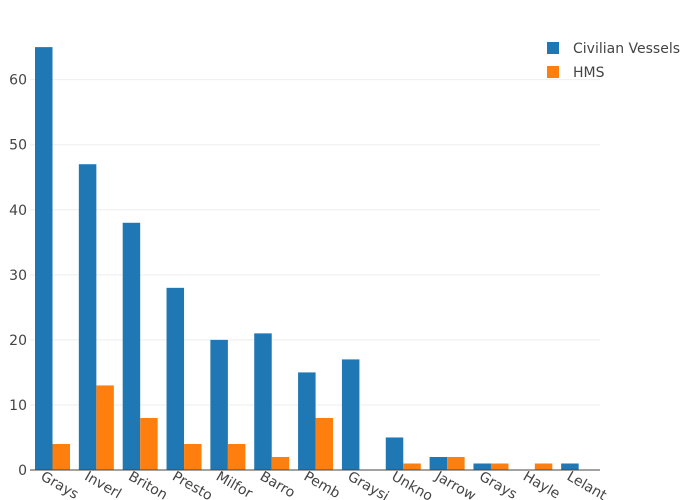 The height and width of the screenshot is (500, 700). What do you see at coordinates (541, 484) in the screenshot?
I see `x-tick-label: Hayle` at bounding box center [541, 484].